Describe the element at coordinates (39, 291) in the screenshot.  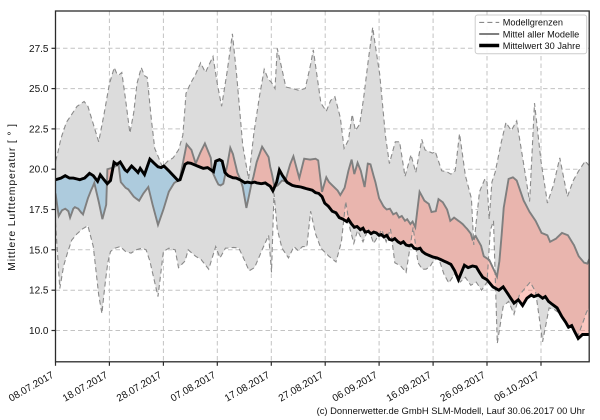
I see `svg-text: 12.5` at that location.